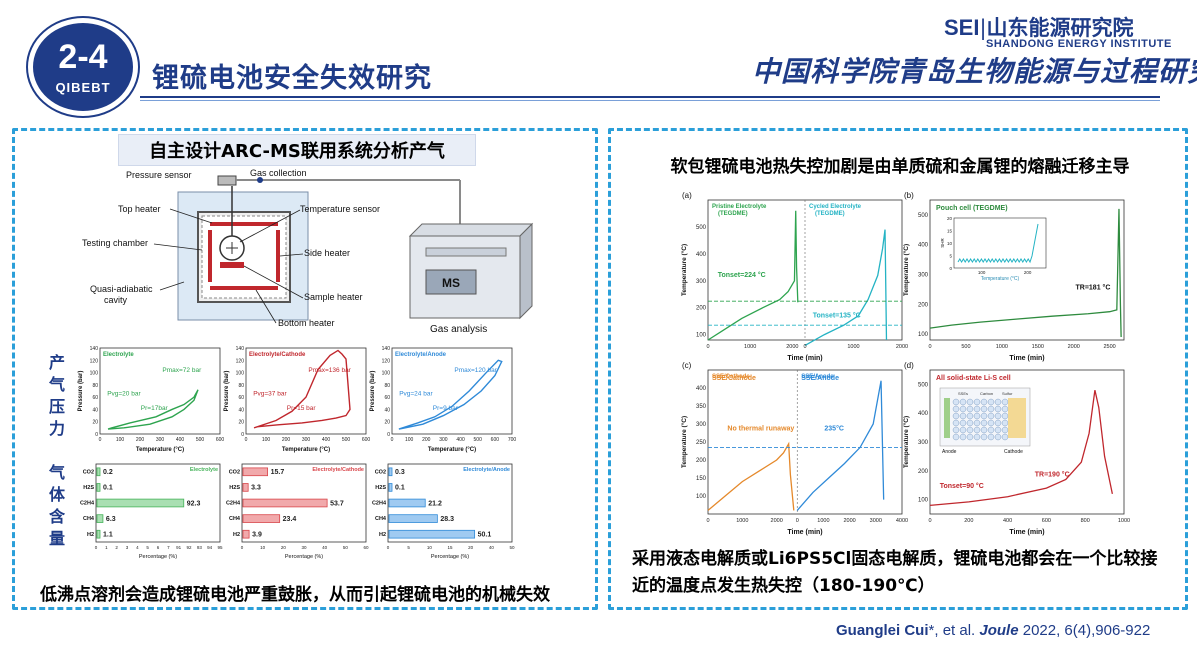 The width and height of the screenshot is (1197, 647). What do you see at coordinates (380, 472) in the screenshot?
I see `category-label: CO2` at bounding box center [380, 472].